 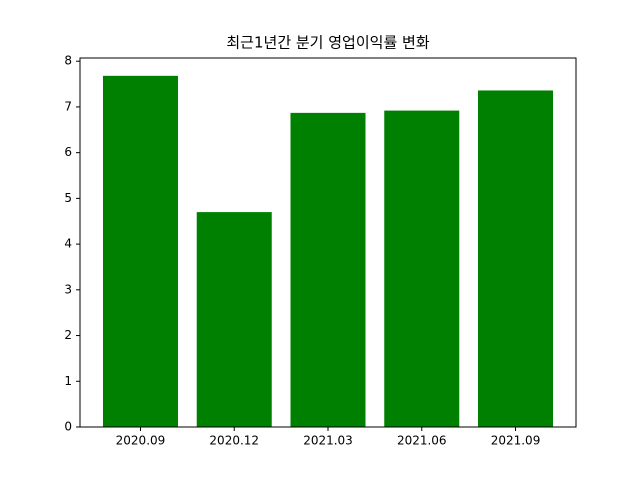 What do you see at coordinates (68, 381) in the screenshot?
I see `y-tick-label: 1` at bounding box center [68, 381].